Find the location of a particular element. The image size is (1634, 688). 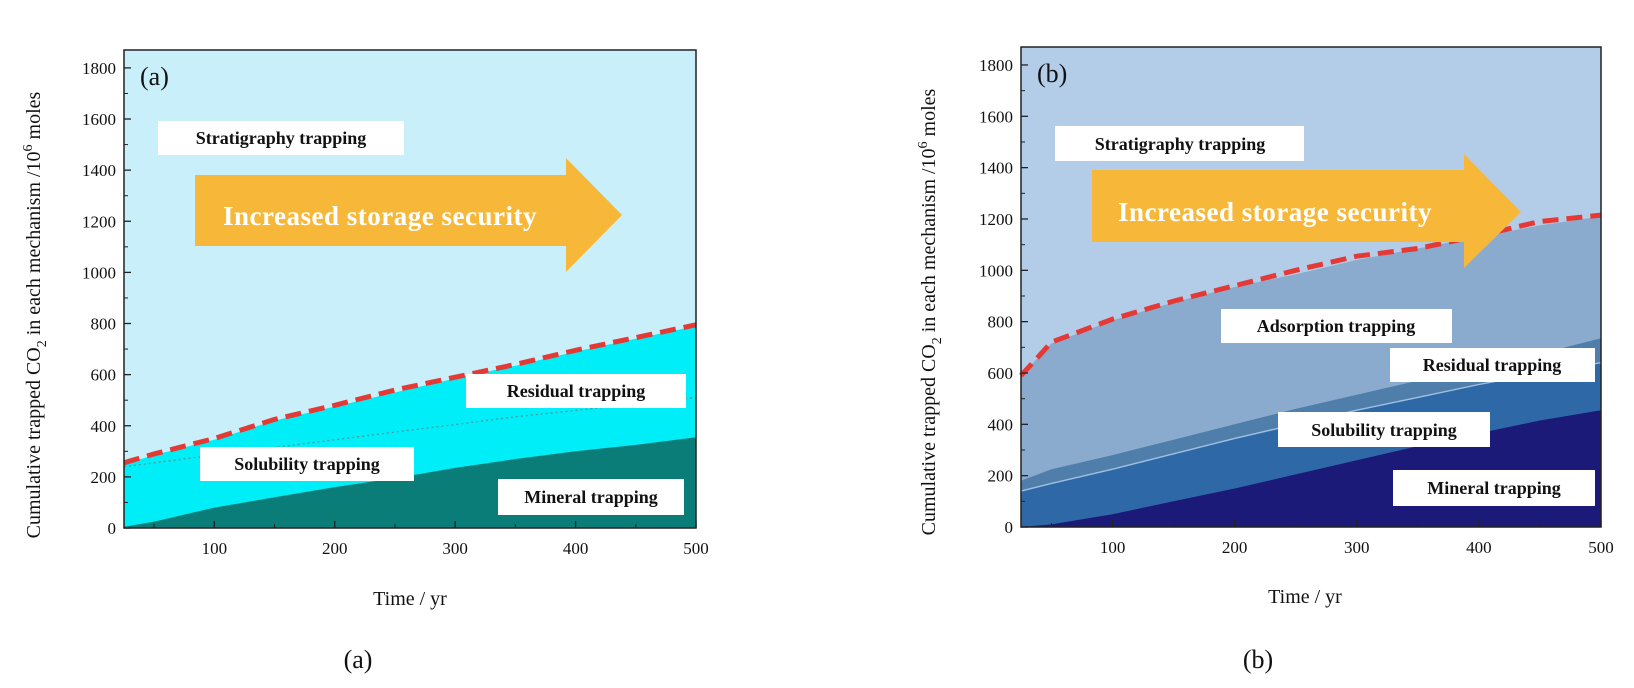

panel-b-y-tick-label: 1800 is located at coordinates (996, 65).